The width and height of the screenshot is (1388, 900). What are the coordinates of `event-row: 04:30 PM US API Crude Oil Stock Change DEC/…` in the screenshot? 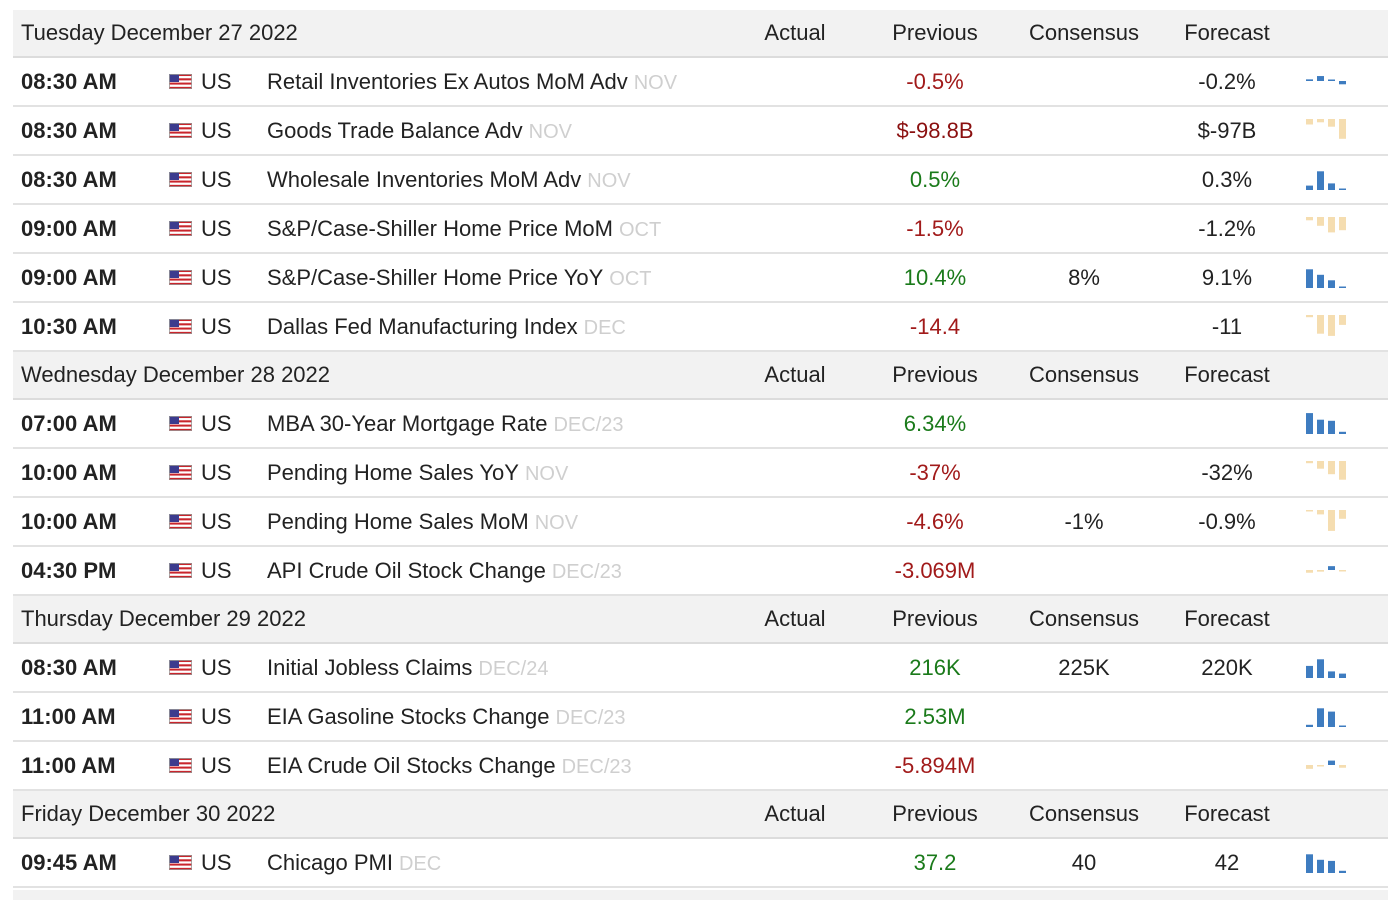 It's located at (700, 571).